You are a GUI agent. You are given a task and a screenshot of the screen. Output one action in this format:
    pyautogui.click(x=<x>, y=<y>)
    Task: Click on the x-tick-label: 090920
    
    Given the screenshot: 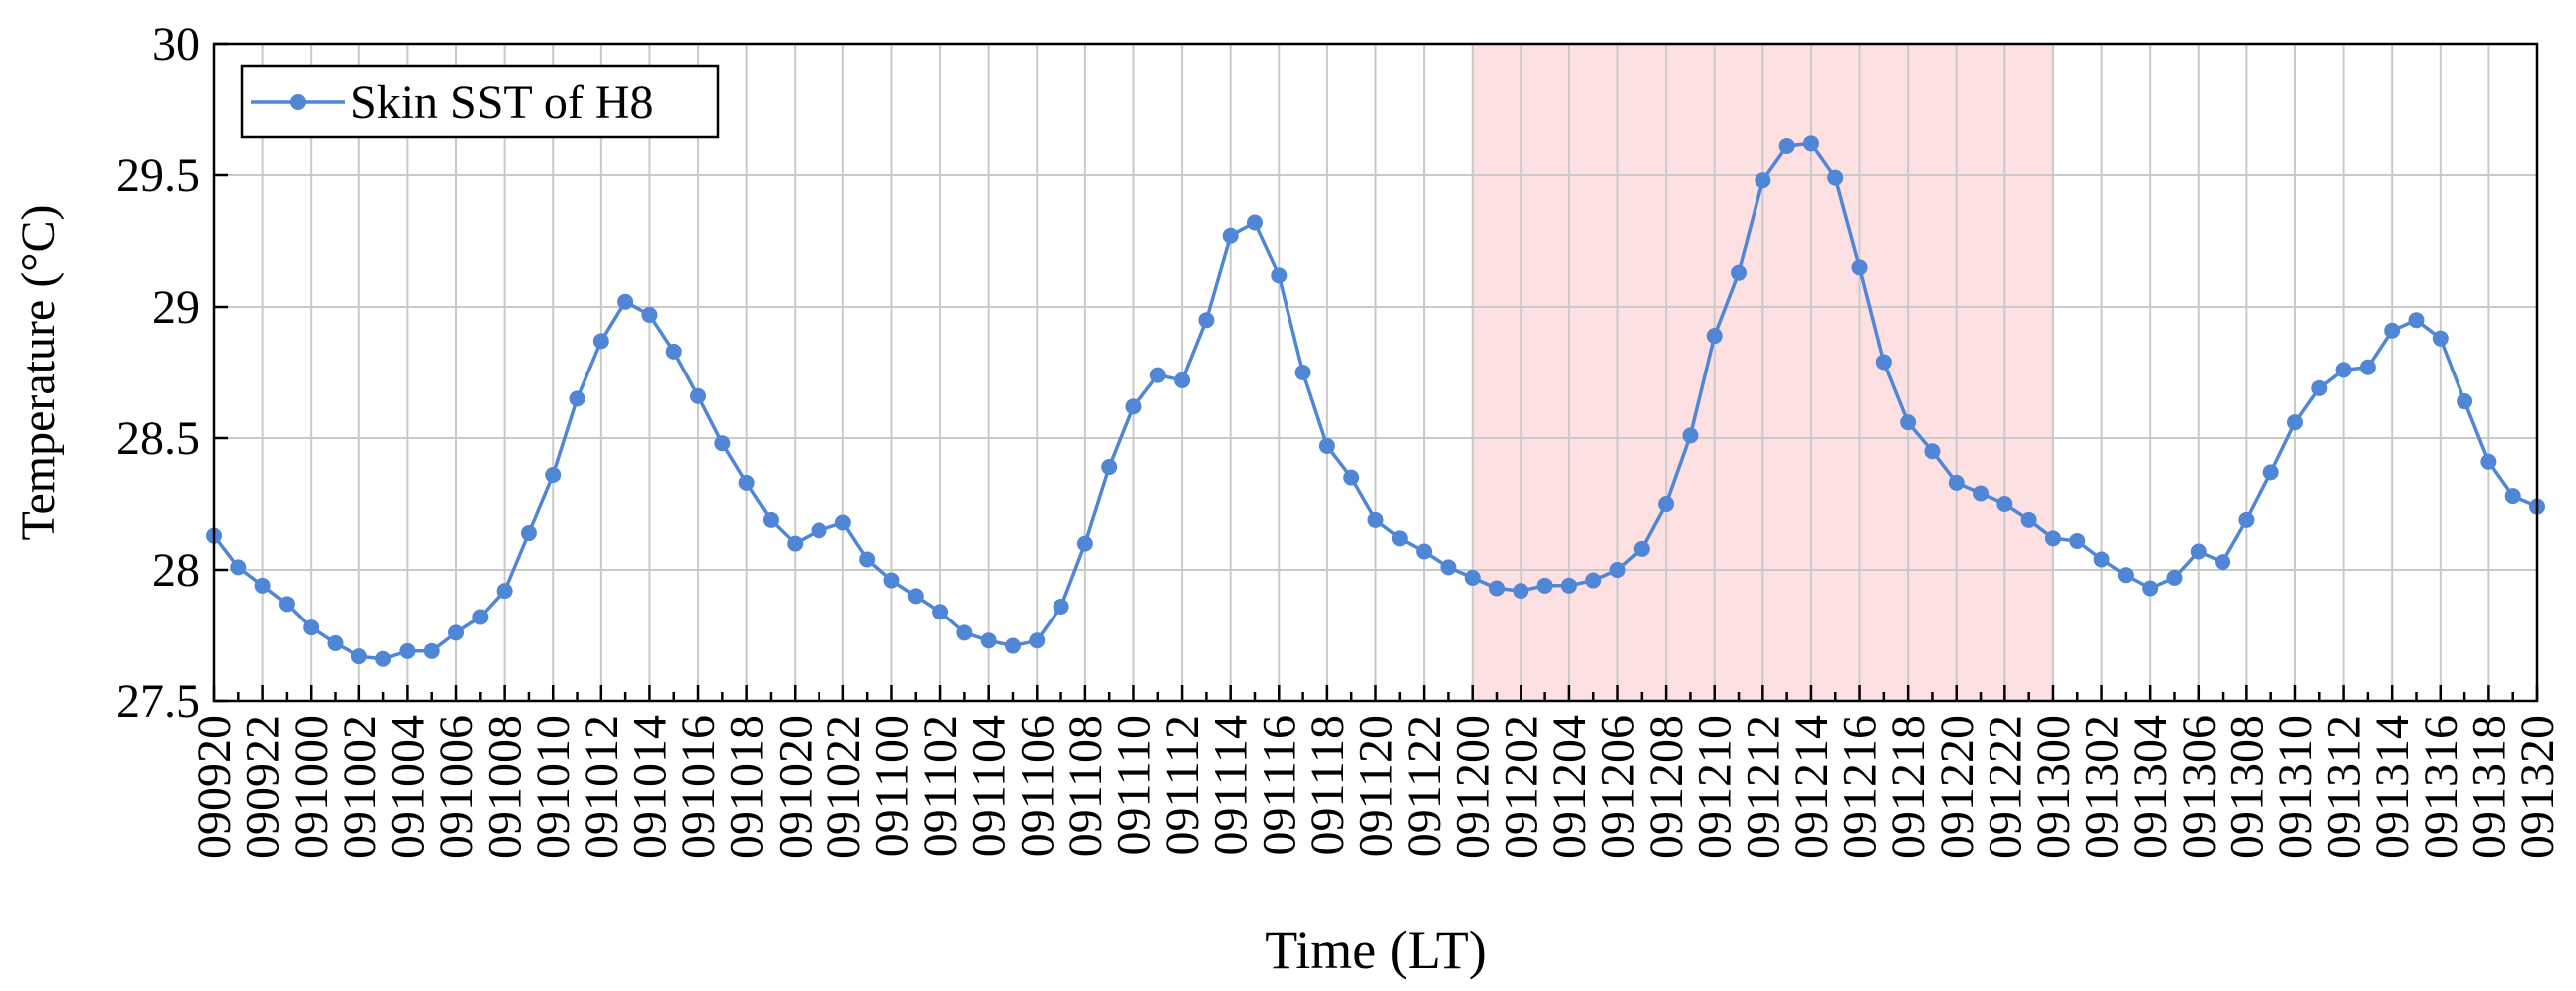 What is the action you would take?
    pyautogui.click(x=214, y=787)
    